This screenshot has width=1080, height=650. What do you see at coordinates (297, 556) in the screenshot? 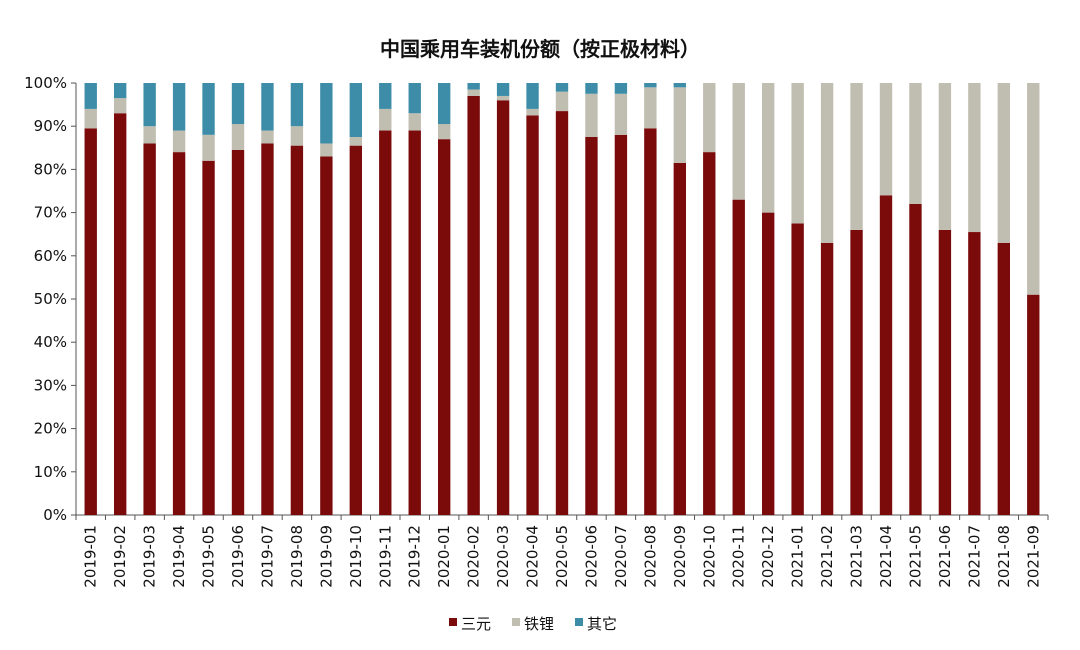
I see `x-tick-label: 2019-08` at bounding box center [297, 556].